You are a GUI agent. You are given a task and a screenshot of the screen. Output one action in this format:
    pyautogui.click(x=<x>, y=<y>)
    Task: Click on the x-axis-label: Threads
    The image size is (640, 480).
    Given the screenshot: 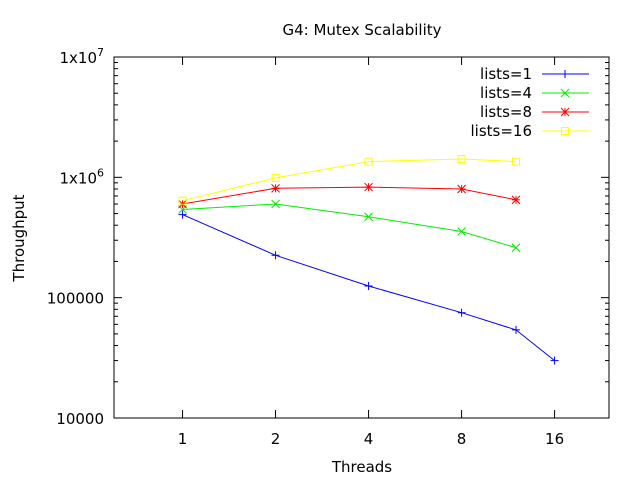 What is the action you would take?
    pyautogui.click(x=361, y=467)
    